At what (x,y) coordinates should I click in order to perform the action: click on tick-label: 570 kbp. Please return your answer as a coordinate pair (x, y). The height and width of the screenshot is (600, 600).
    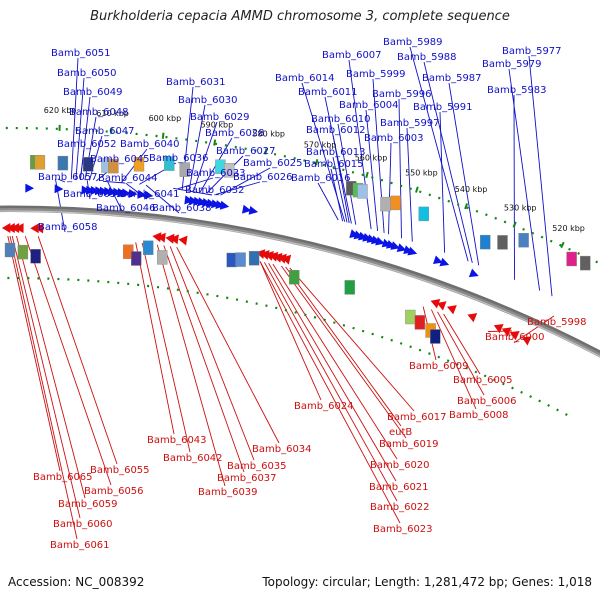
    Looking at the image, I should click on (320, 145).